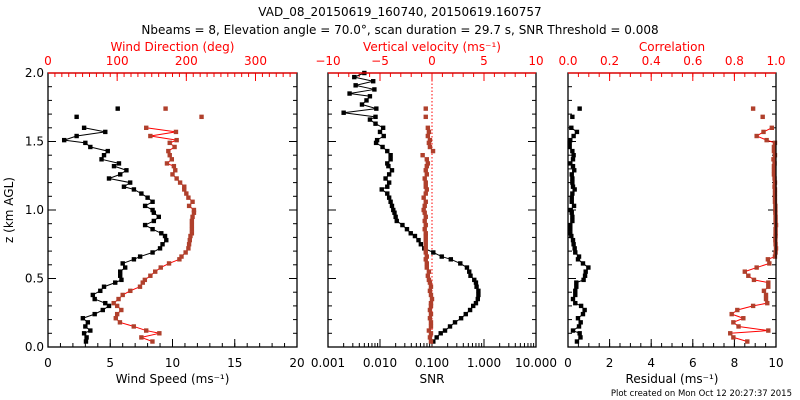 The height and width of the screenshot is (400, 800). What do you see at coordinates (701, 394) in the screenshot?
I see `footer-timestamp: Plot created on Mon Oct 12 20:27:37 2015` at bounding box center [701, 394].